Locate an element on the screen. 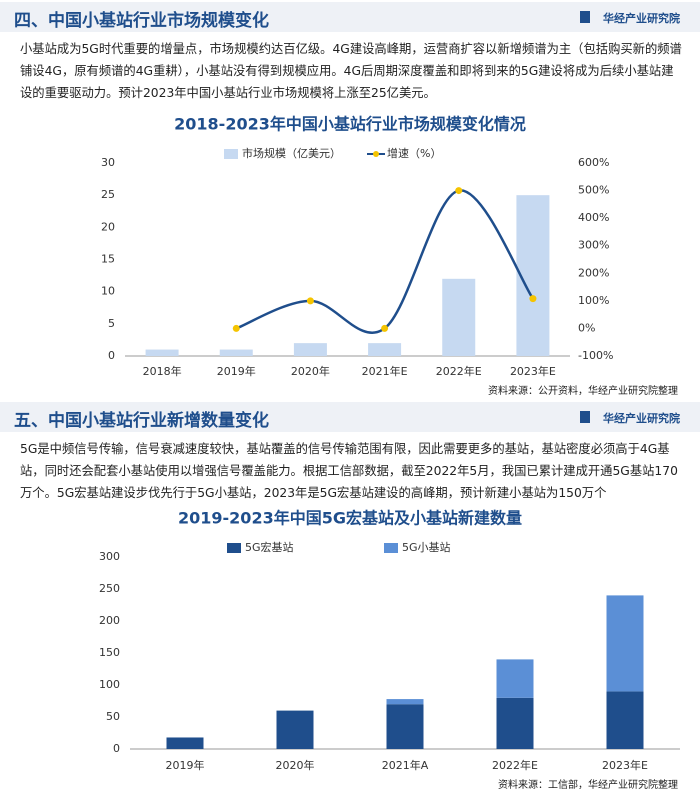 The height and width of the screenshot is (791, 700). chart-title: 2018-2023年中国小基站行业市场规模变化情况 is located at coordinates (350, 124).